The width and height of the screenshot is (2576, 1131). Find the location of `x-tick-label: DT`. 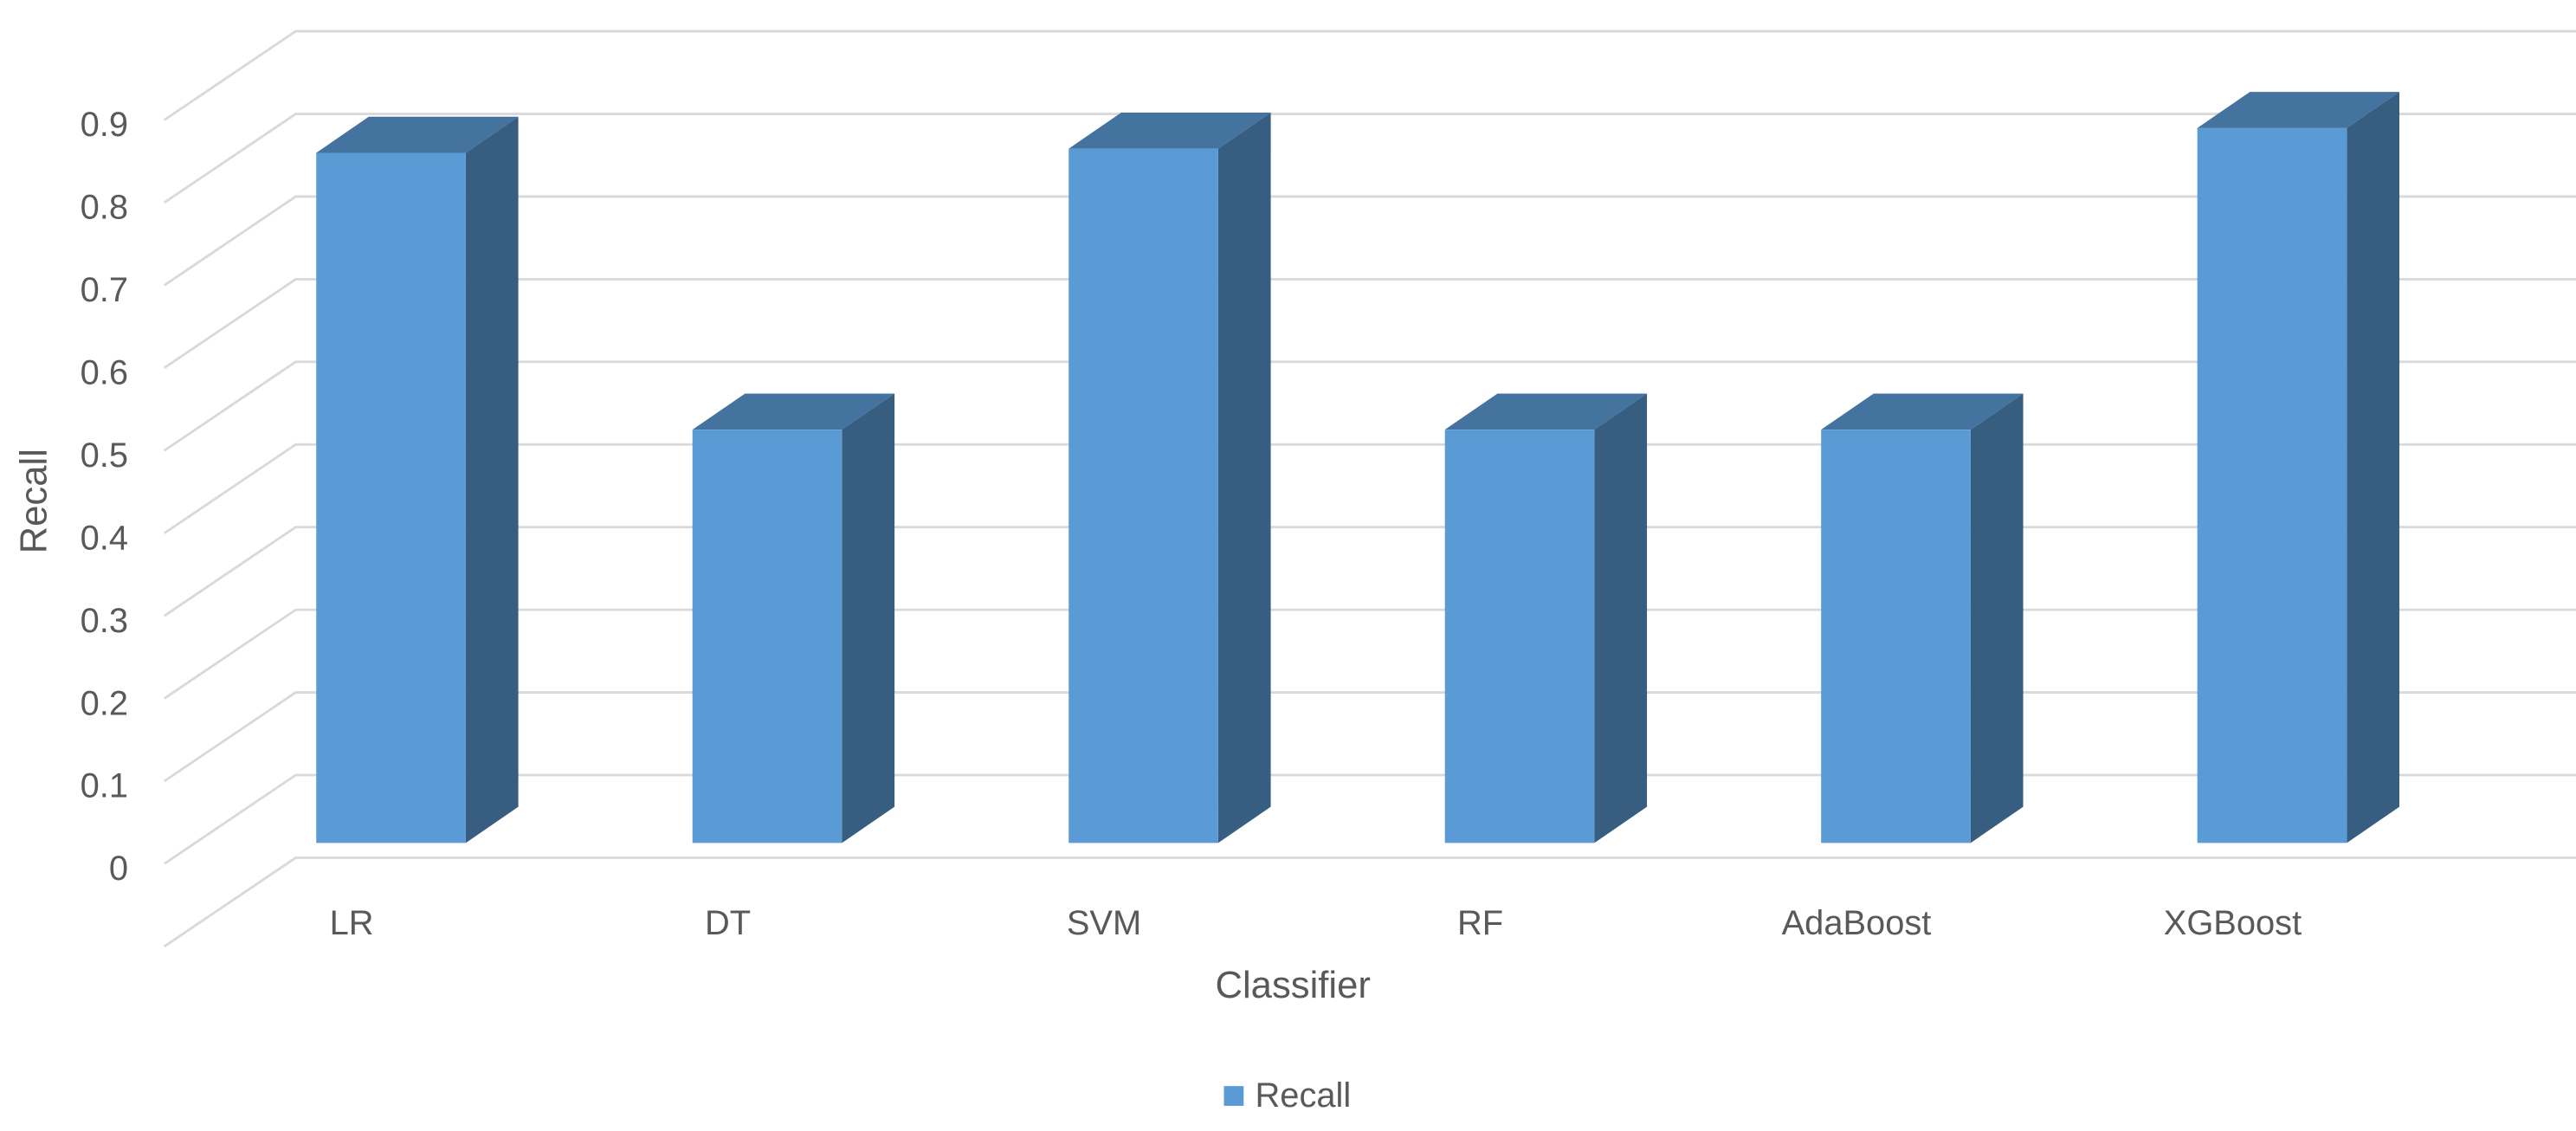

x-tick-label: DT is located at coordinates (728, 923).